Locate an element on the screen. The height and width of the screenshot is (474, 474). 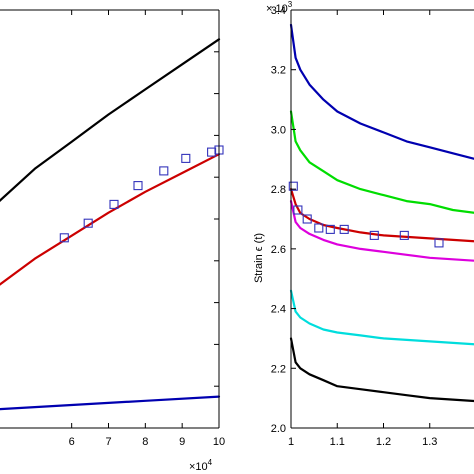
x-tick-label: 8 is located at coordinates (145, 442).